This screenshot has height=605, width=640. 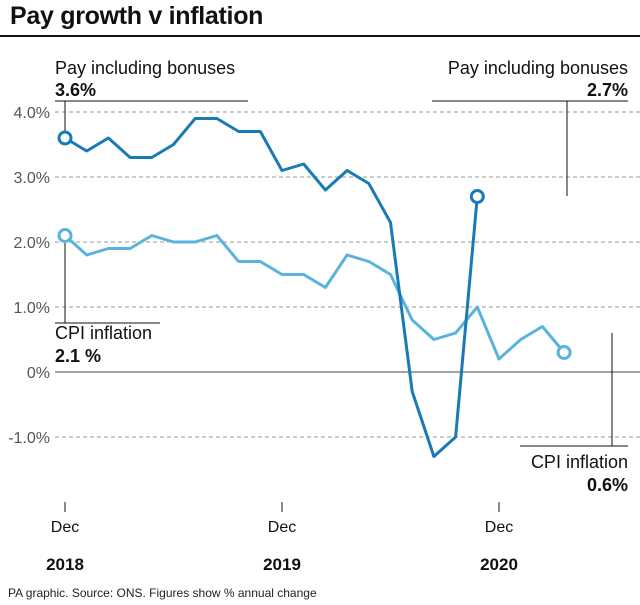 I want to click on y-tick-label: 0%, so click(x=38, y=373).